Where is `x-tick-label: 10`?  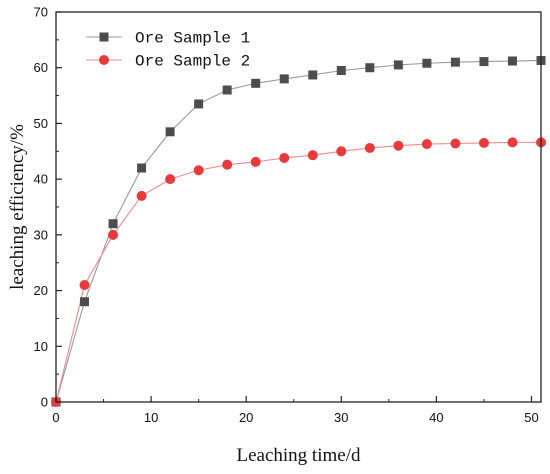
x-tick-label: 10 is located at coordinates (151, 417).